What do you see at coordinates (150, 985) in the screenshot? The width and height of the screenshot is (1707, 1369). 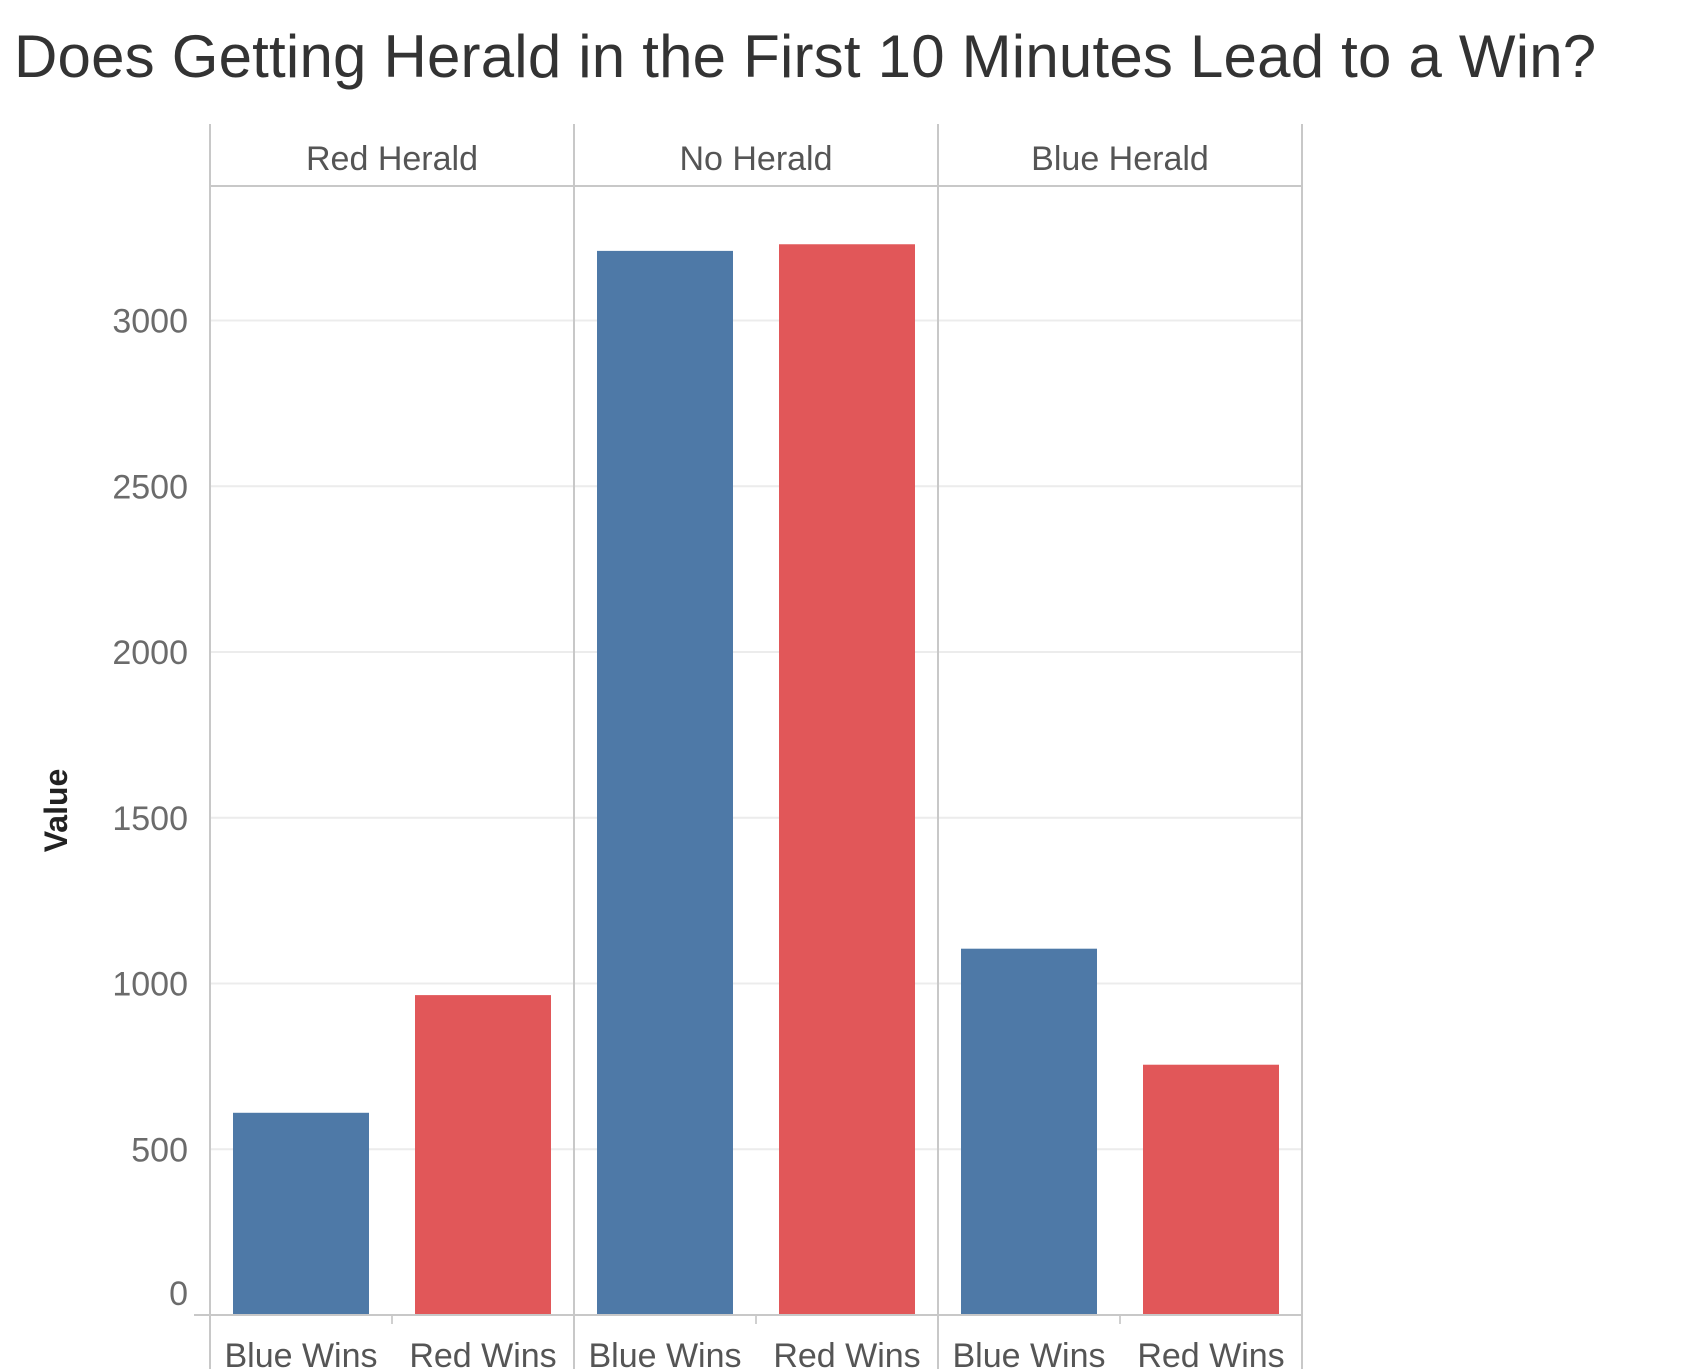 I see `y-tick-label: 1000` at bounding box center [150, 985].